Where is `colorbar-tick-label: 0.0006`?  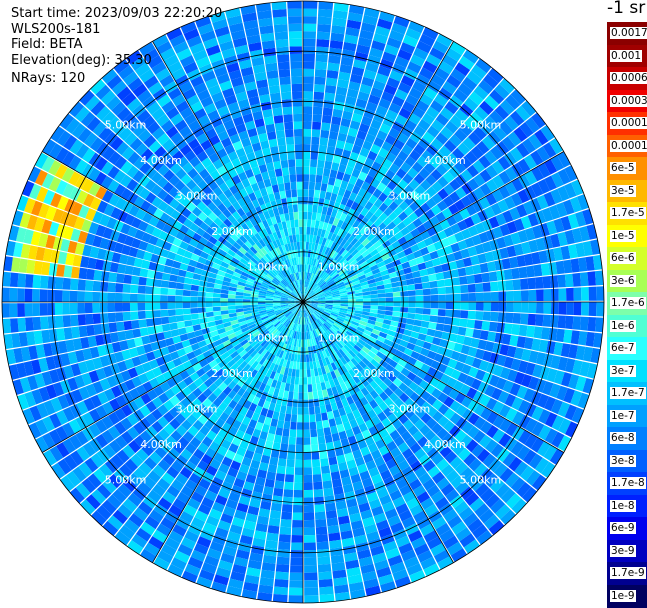
colorbar-tick-label: 0.0006 is located at coordinates (628, 78).